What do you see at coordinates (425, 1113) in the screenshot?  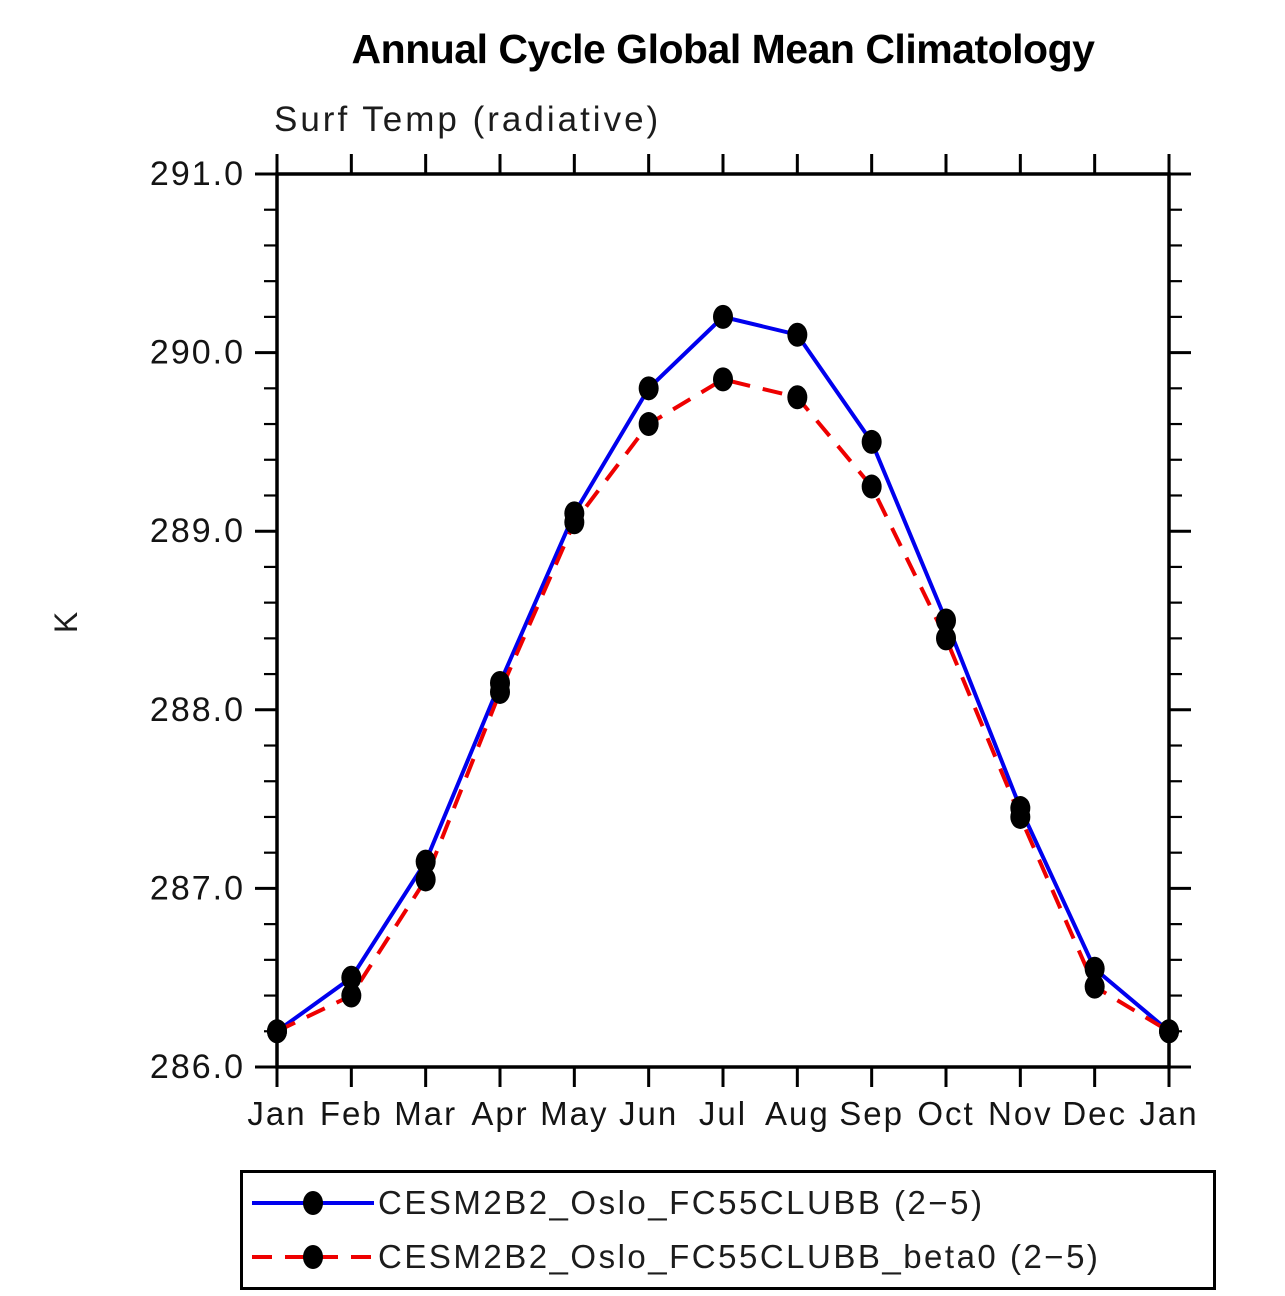 I see `x-tick-label: Mar` at bounding box center [425, 1113].